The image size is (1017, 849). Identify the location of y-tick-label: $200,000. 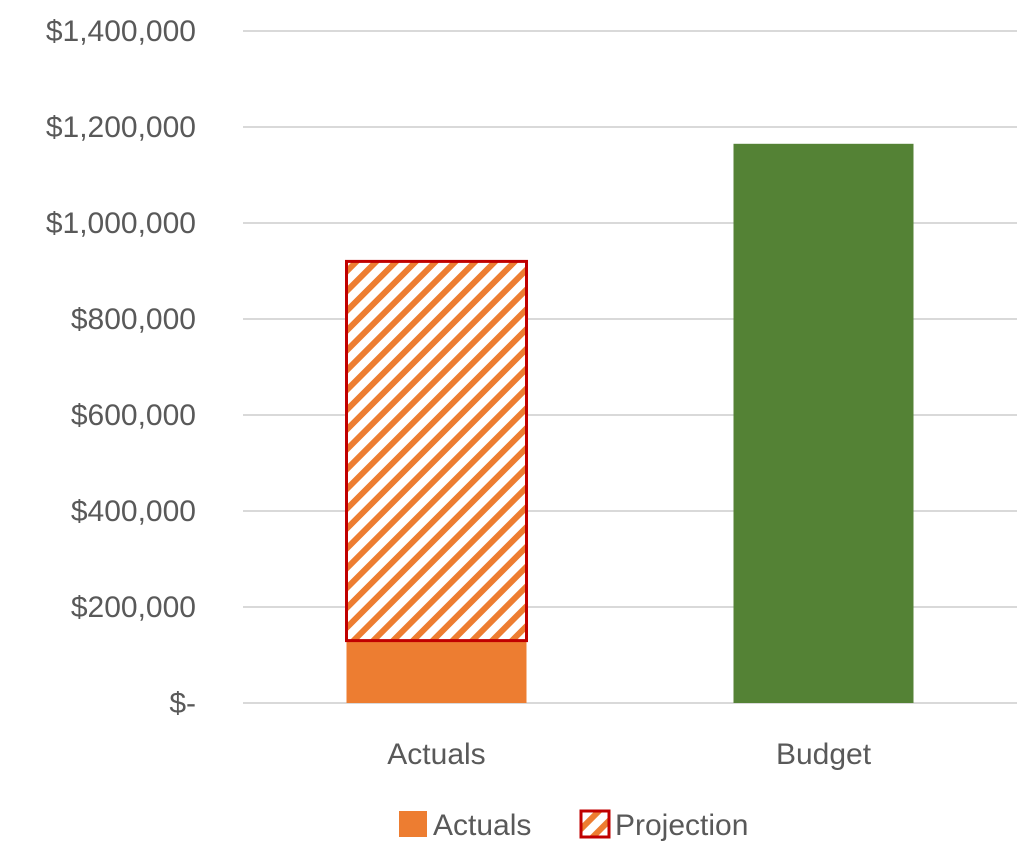
(133, 607).